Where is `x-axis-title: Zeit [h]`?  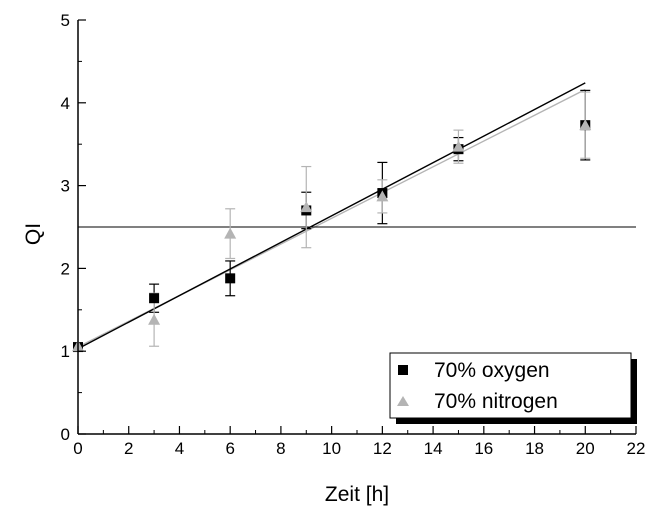 x-axis-title: Zeit [h] is located at coordinates (357, 494).